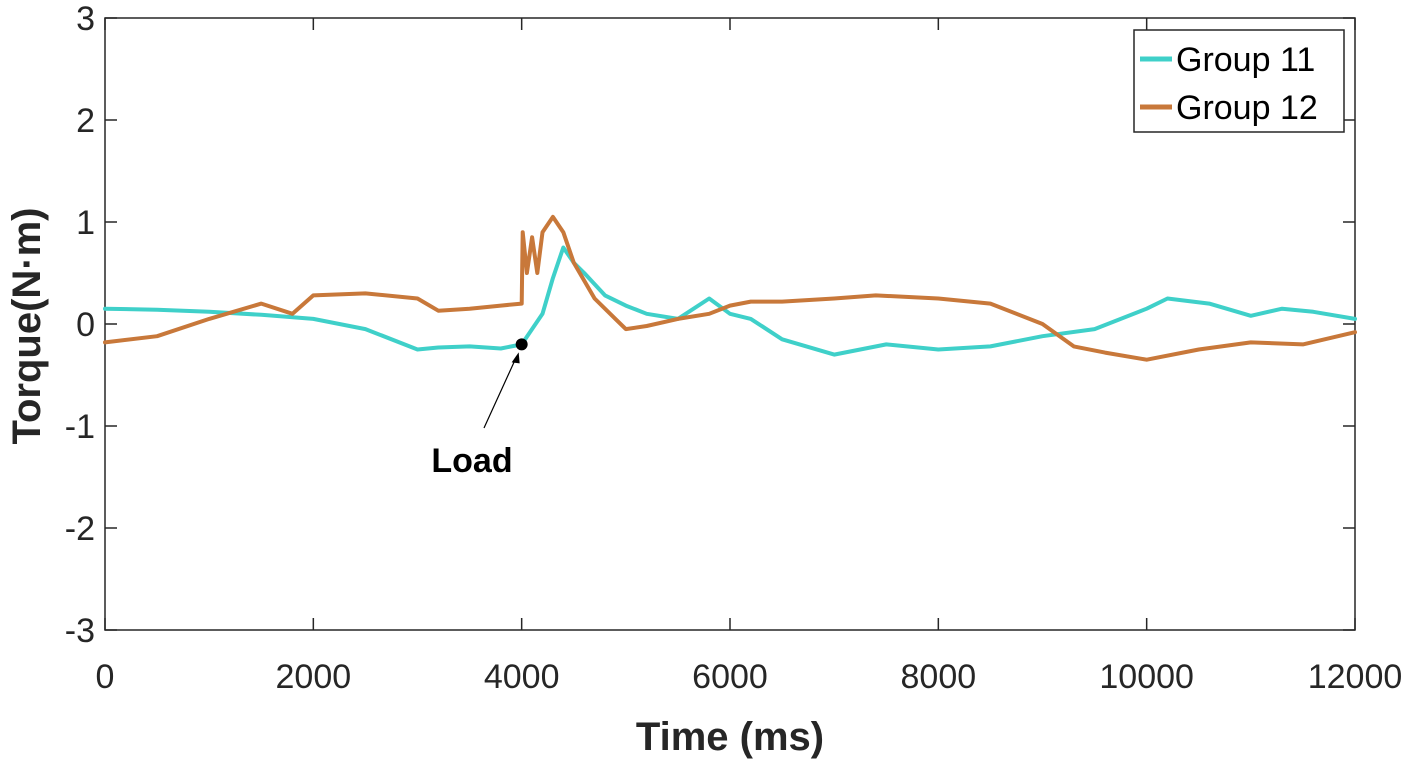  I want to click on y-tick-label: 0, so click(85, 325).